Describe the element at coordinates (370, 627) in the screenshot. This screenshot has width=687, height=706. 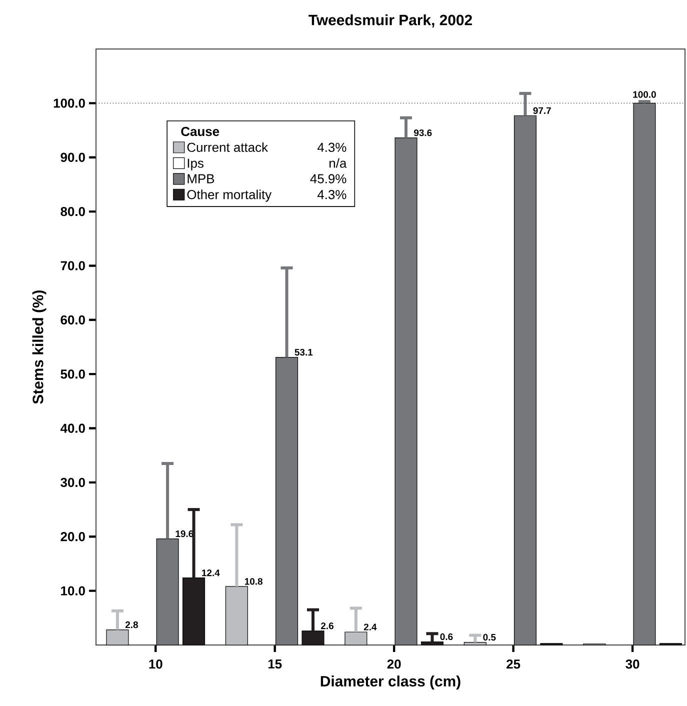
I see `data-label: 2.4` at that location.